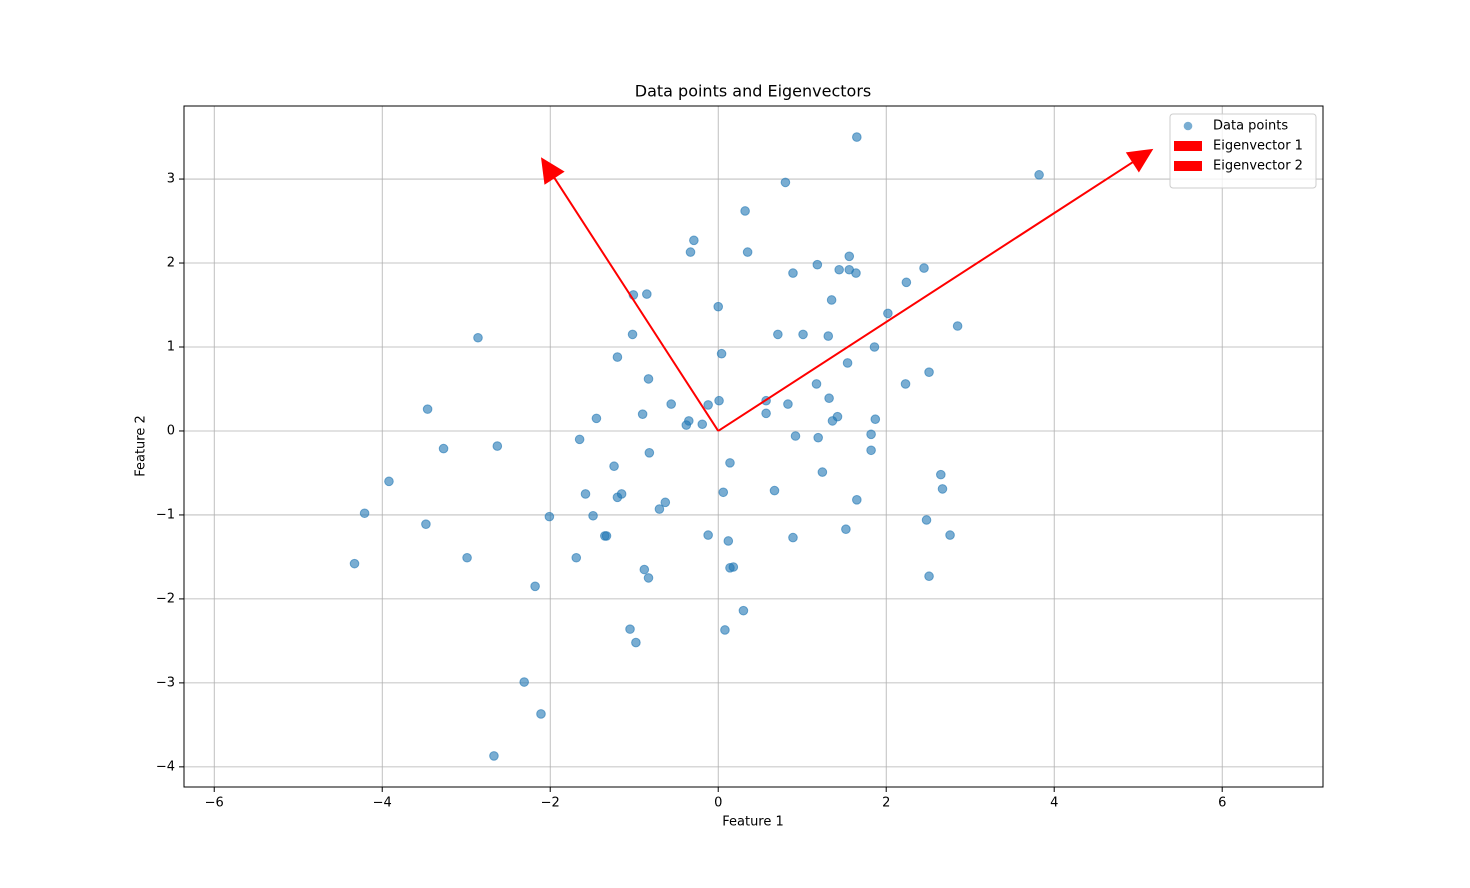  Describe the element at coordinates (1054, 803) in the screenshot. I see `x-tick-label: 4` at that location.